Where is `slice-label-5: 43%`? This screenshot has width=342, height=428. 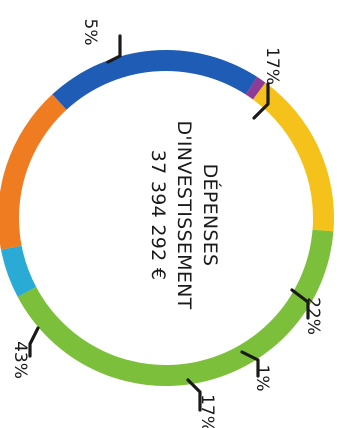 slice-label-5: 43% is located at coordinates (20, 360).